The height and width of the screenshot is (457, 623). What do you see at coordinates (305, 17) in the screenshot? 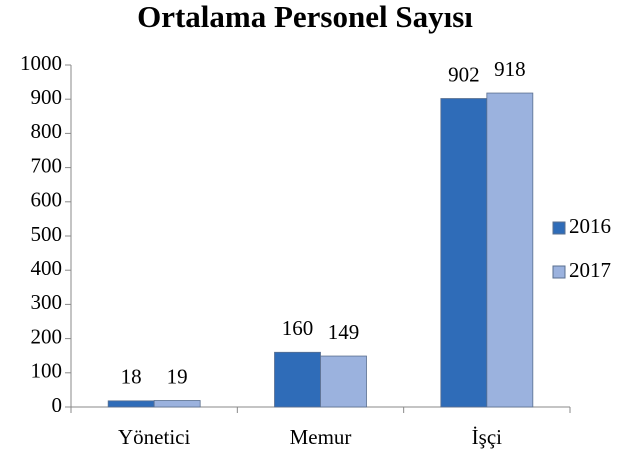
I see `chart-title: Ortalama Personel Sayısı` at bounding box center [305, 17].